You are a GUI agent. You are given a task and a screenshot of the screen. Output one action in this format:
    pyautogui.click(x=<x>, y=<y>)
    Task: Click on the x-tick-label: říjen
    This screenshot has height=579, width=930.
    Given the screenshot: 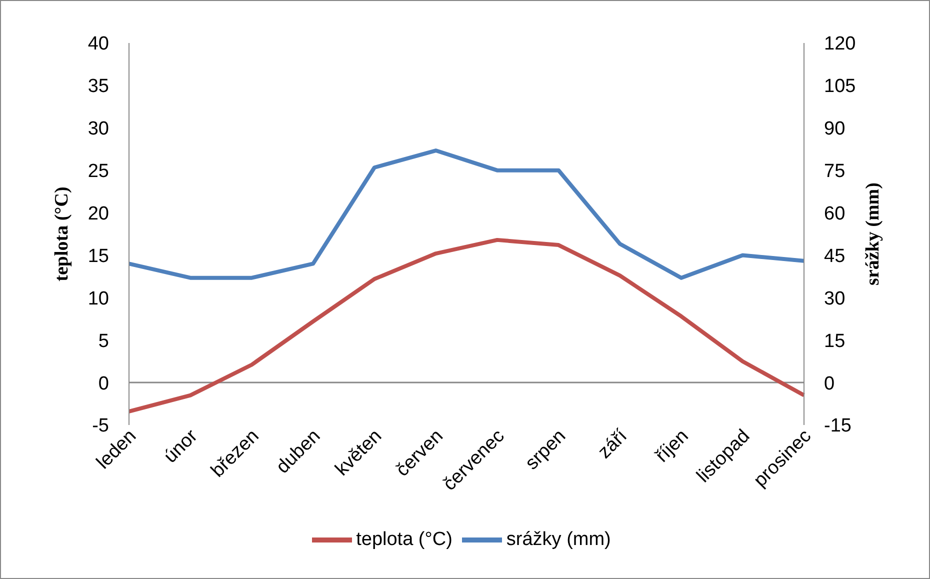 What is the action you would take?
    pyautogui.click(x=672, y=446)
    